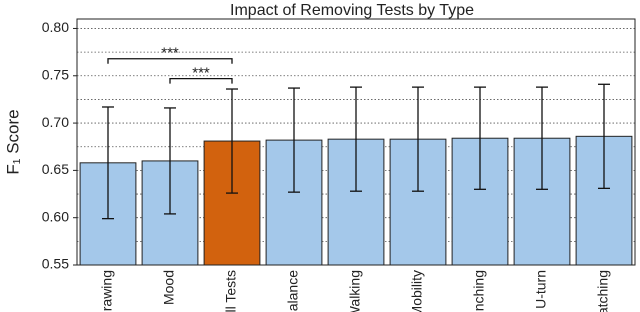 Image resolution: width=640 pixels, height=312 pixels. Describe the element at coordinates (55, 264) in the screenshot. I see `y-tick-label: 0.55` at that location.